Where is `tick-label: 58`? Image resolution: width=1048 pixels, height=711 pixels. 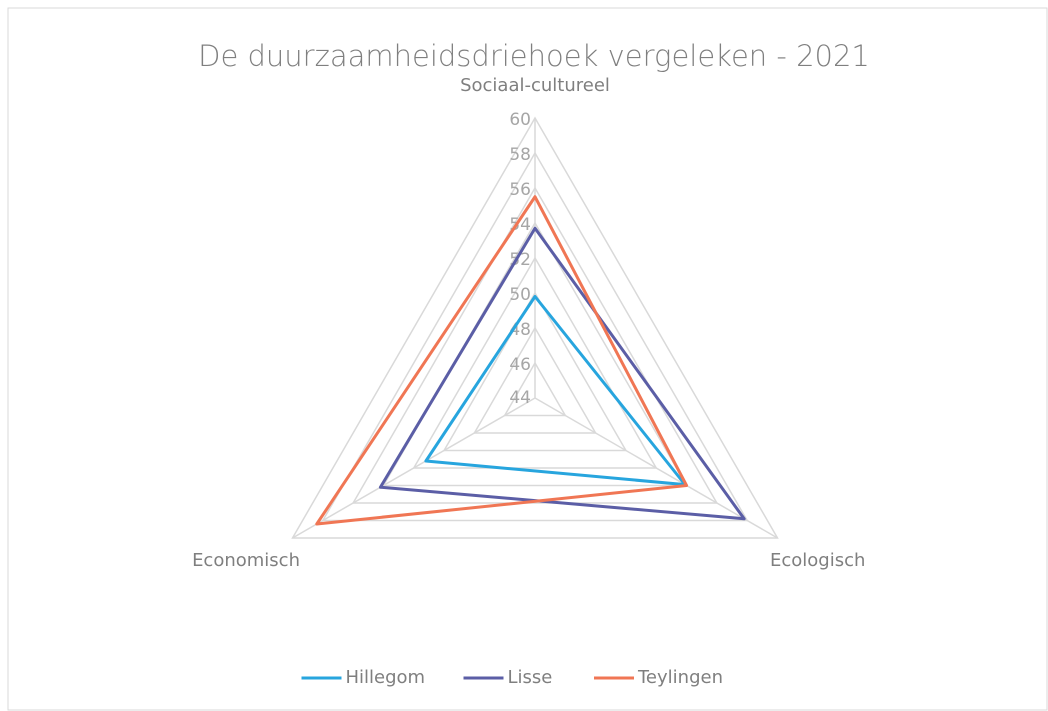 tick-label: 58 is located at coordinates (520, 155).